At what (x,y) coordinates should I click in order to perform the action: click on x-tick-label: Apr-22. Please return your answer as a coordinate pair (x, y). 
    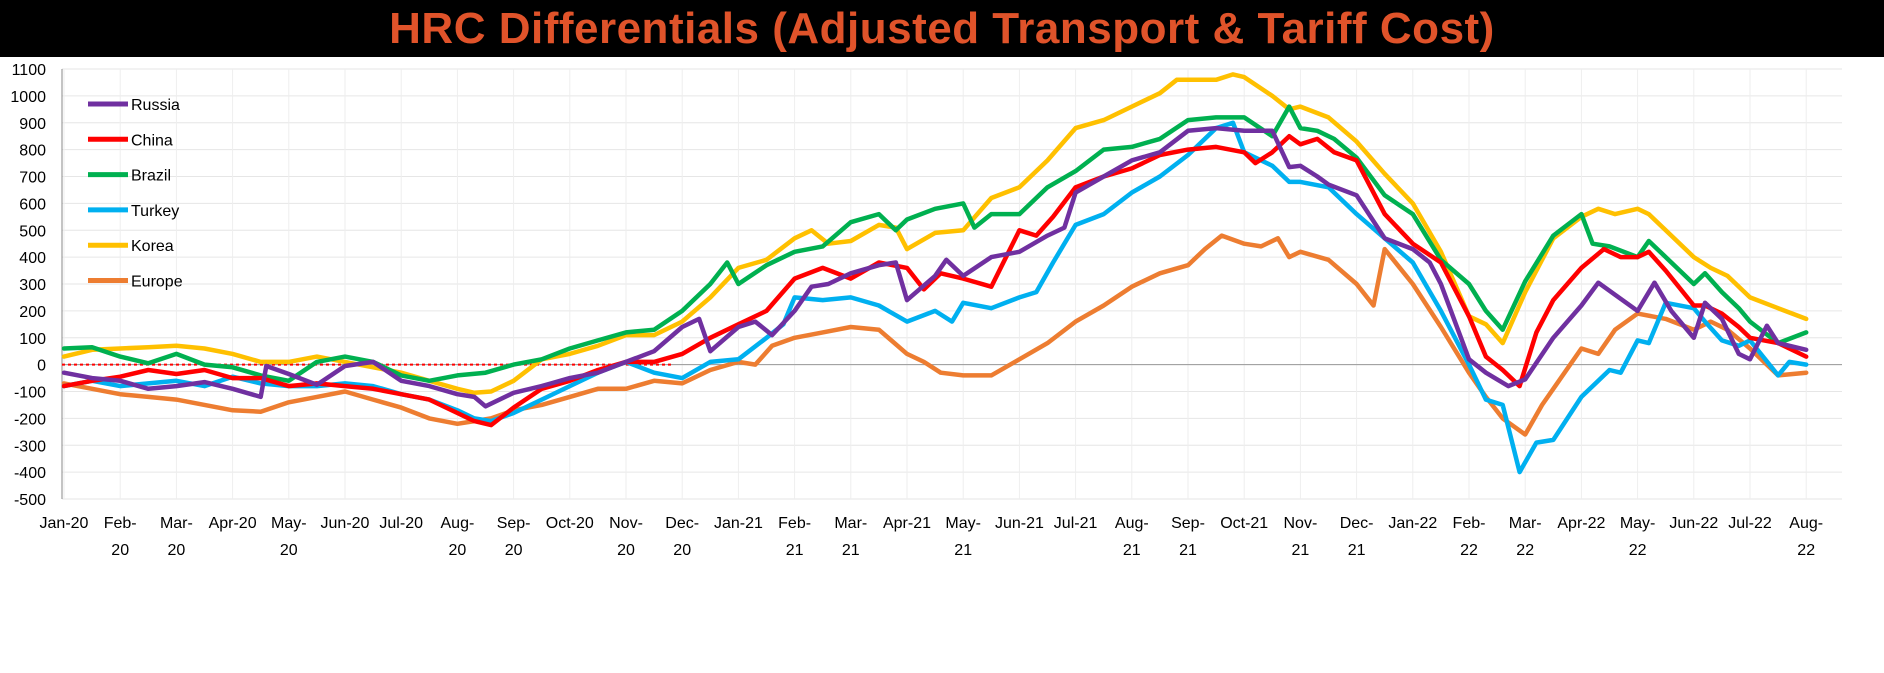
    Looking at the image, I should click on (1581, 523).